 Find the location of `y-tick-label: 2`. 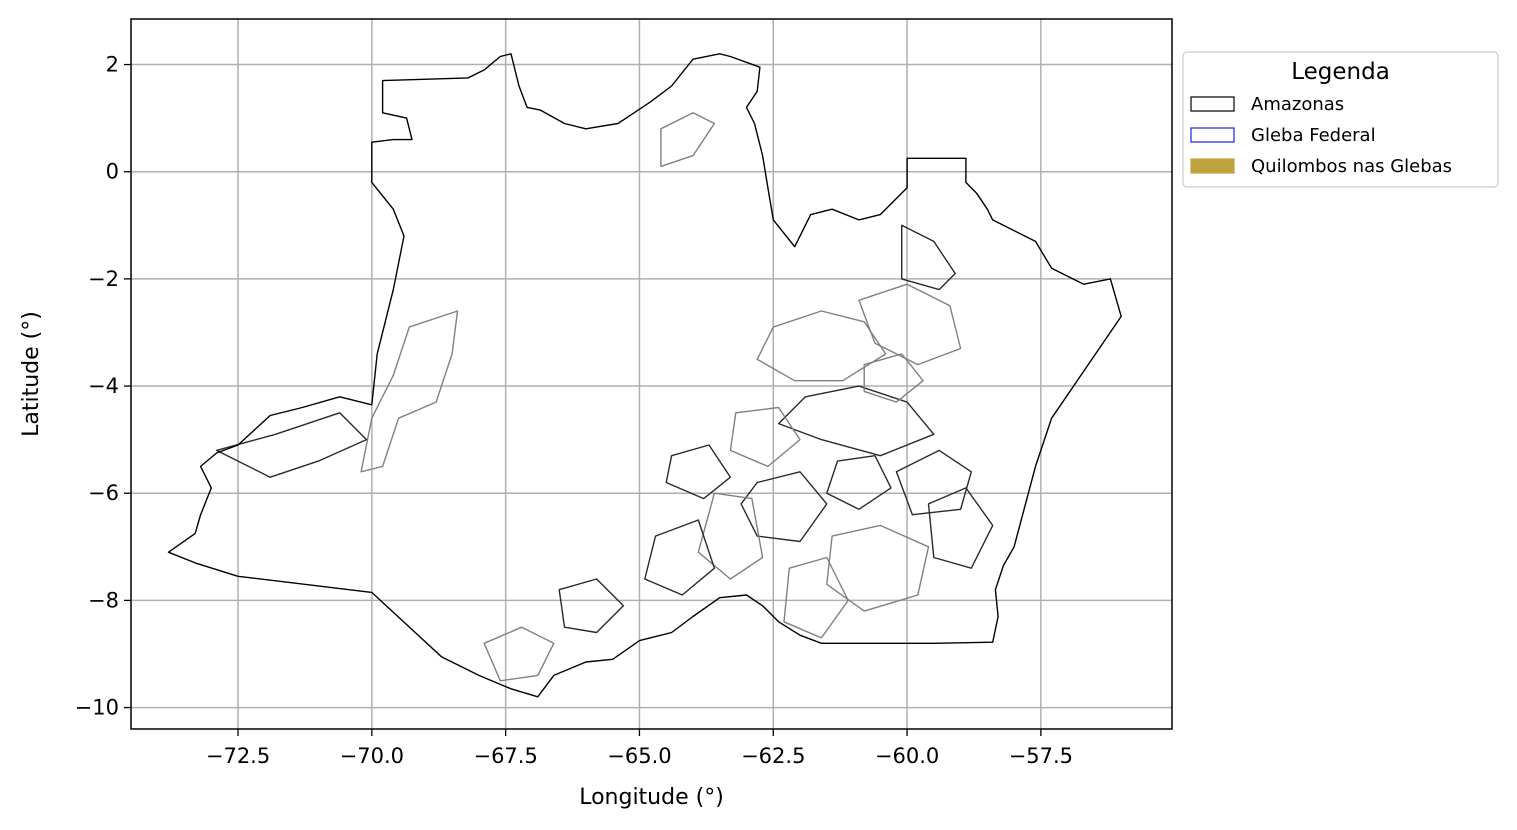

y-tick-label: 2 is located at coordinates (112, 65).